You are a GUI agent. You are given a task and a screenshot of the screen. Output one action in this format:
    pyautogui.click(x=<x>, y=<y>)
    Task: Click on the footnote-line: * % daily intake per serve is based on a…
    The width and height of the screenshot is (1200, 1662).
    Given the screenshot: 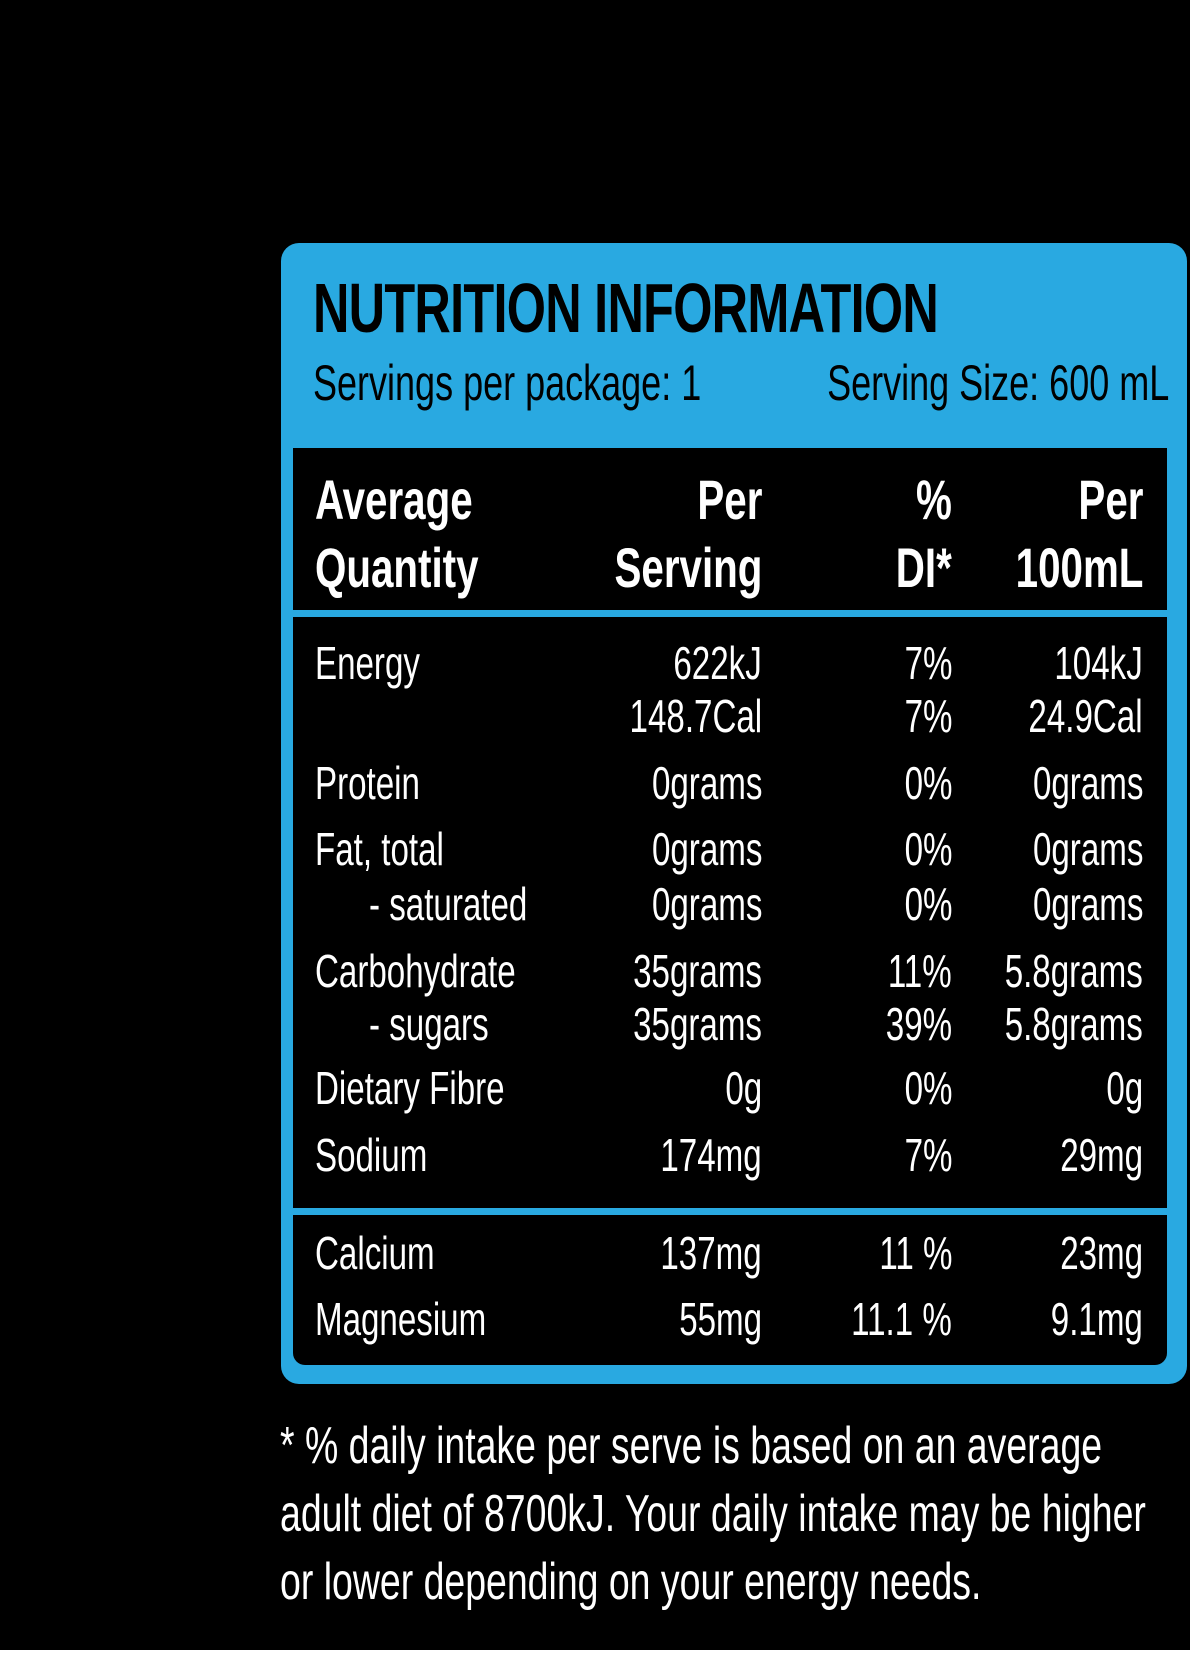 What is the action you would take?
    pyautogui.click(x=691, y=1446)
    